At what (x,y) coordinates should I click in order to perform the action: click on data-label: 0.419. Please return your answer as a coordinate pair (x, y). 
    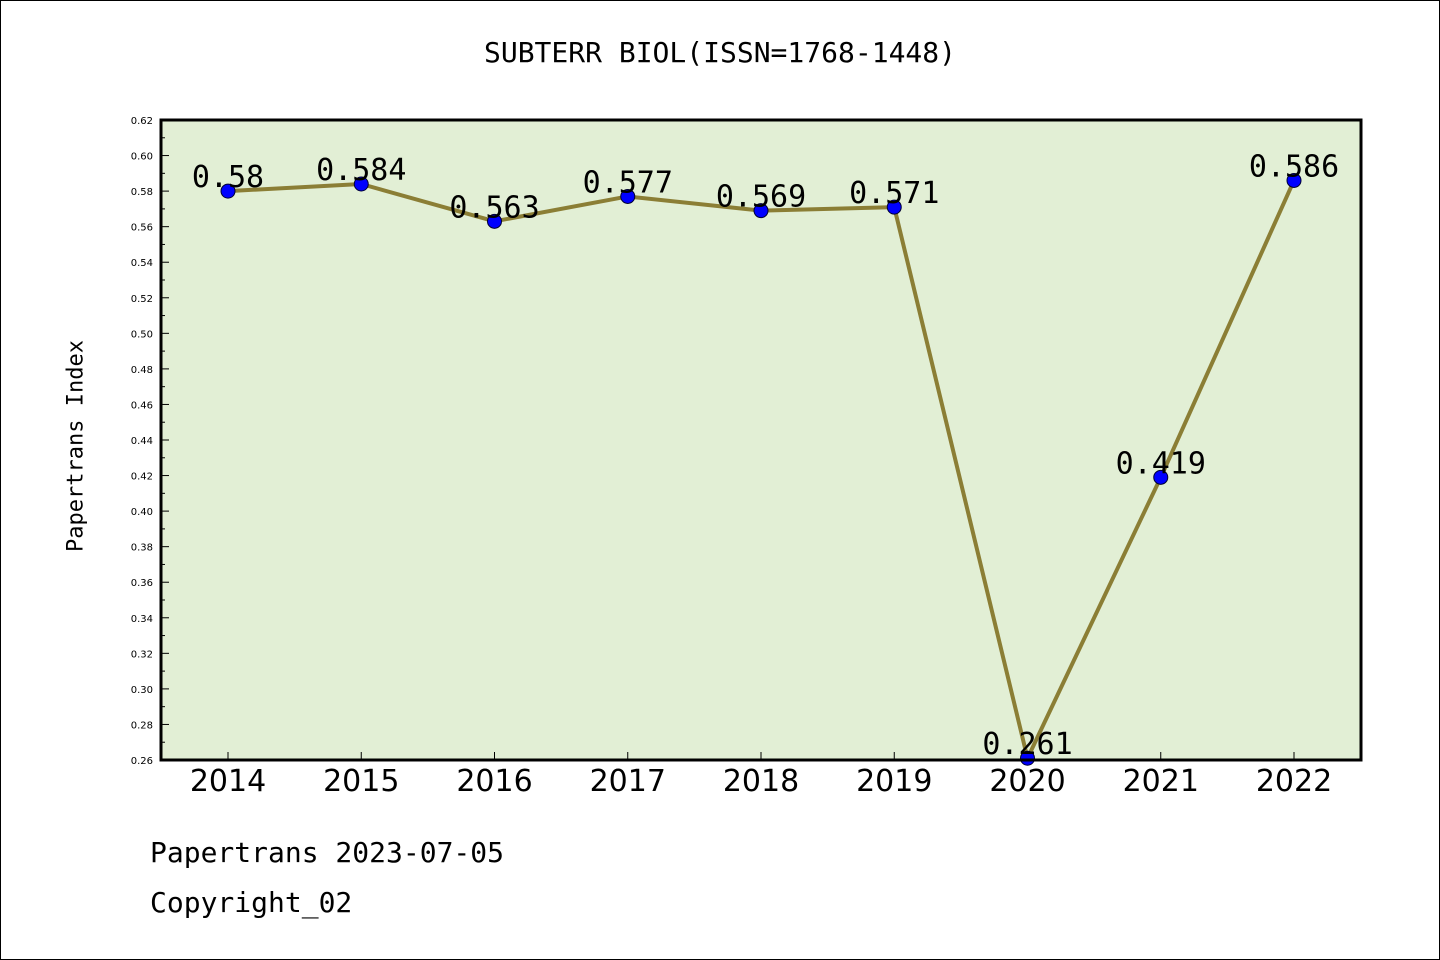
    Looking at the image, I should click on (1161, 463).